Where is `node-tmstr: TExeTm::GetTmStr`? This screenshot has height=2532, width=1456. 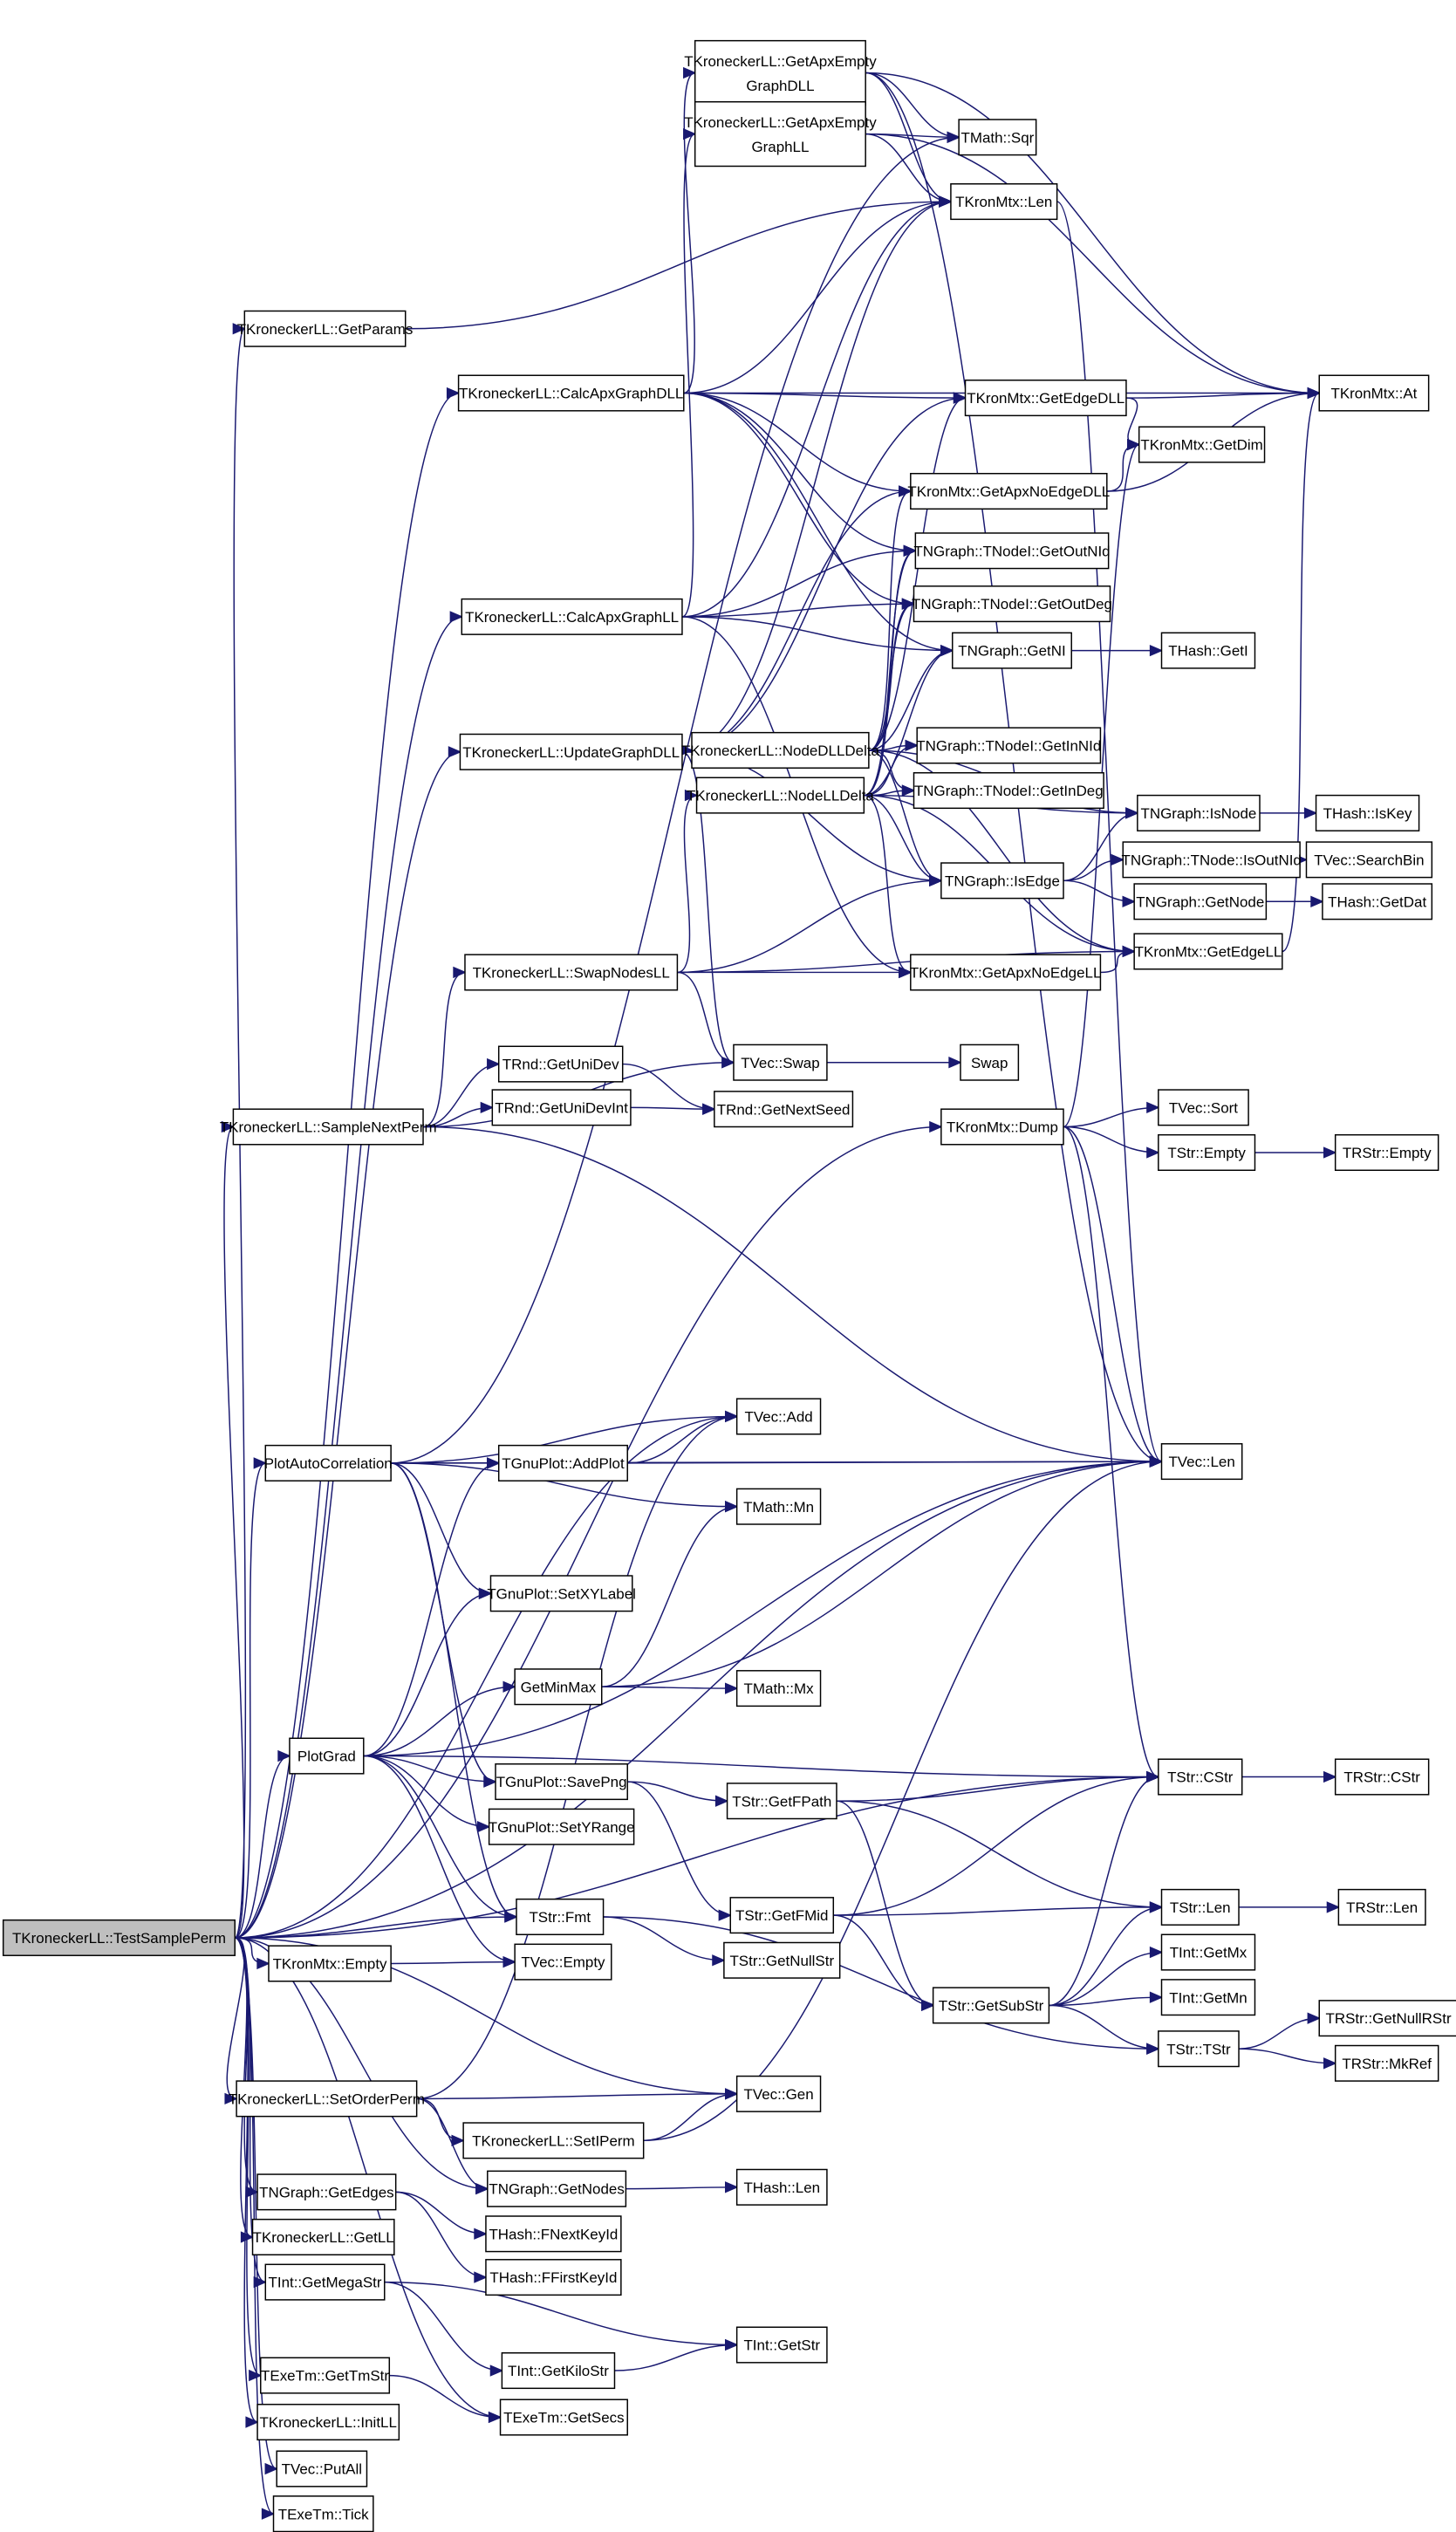 node-tmstr: TExeTm::GetTmStr is located at coordinates (325, 2375).